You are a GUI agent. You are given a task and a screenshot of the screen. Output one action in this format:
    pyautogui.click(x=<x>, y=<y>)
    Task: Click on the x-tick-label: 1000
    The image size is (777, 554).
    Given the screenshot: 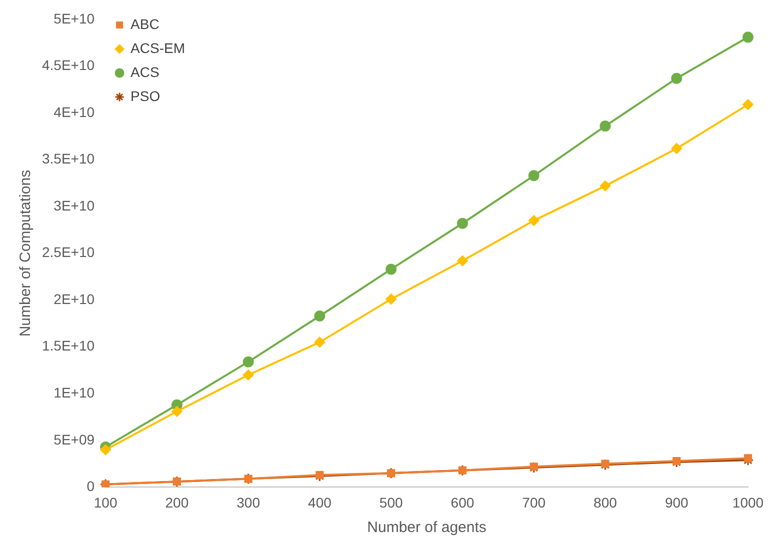 What is the action you would take?
    pyautogui.click(x=748, y=502)
    